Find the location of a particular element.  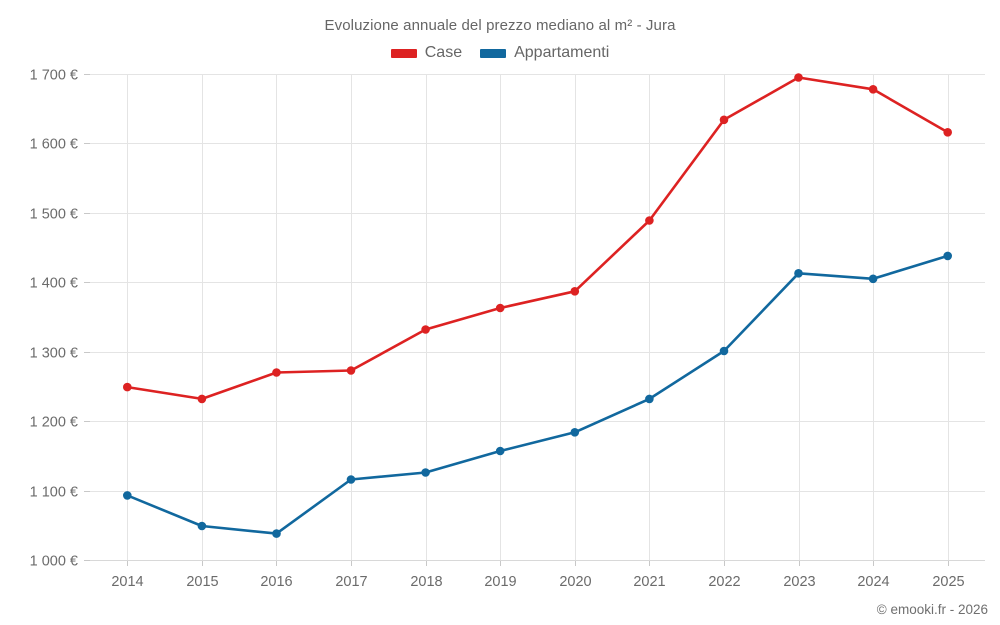

chart-legend: Case Appartamenti is located at coordinates (500, 53).